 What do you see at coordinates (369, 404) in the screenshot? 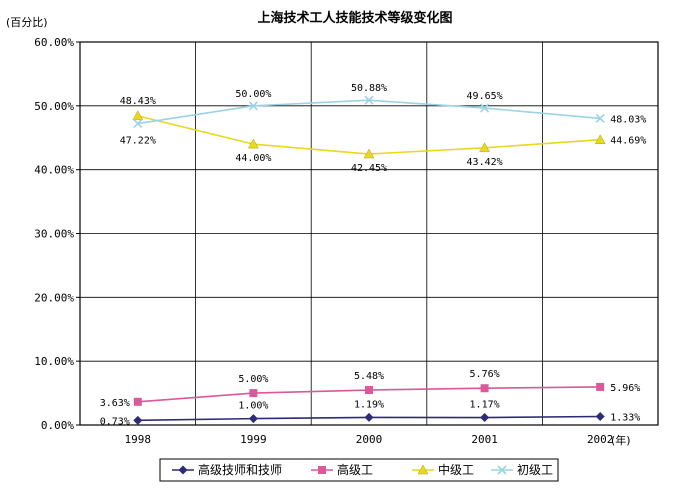
I see `data-label: 1.19%` at bounding box center [369, 404].